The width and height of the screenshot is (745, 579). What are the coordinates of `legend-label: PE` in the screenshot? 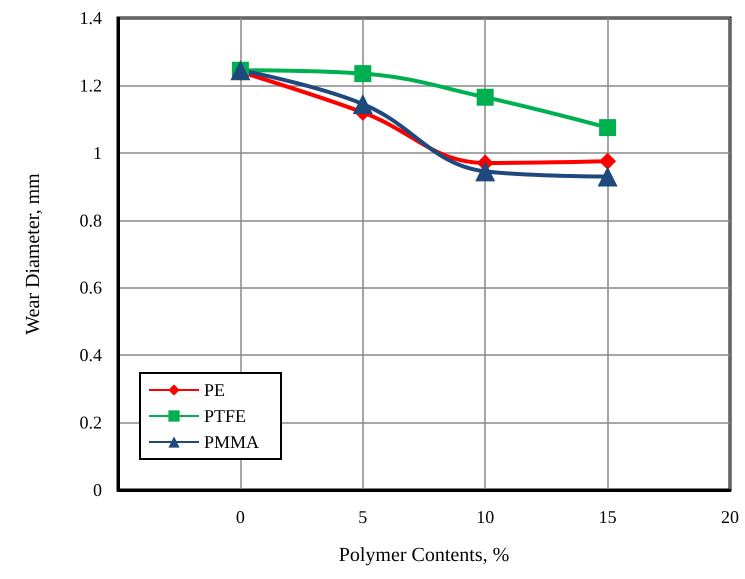 It's located at (215, 390).